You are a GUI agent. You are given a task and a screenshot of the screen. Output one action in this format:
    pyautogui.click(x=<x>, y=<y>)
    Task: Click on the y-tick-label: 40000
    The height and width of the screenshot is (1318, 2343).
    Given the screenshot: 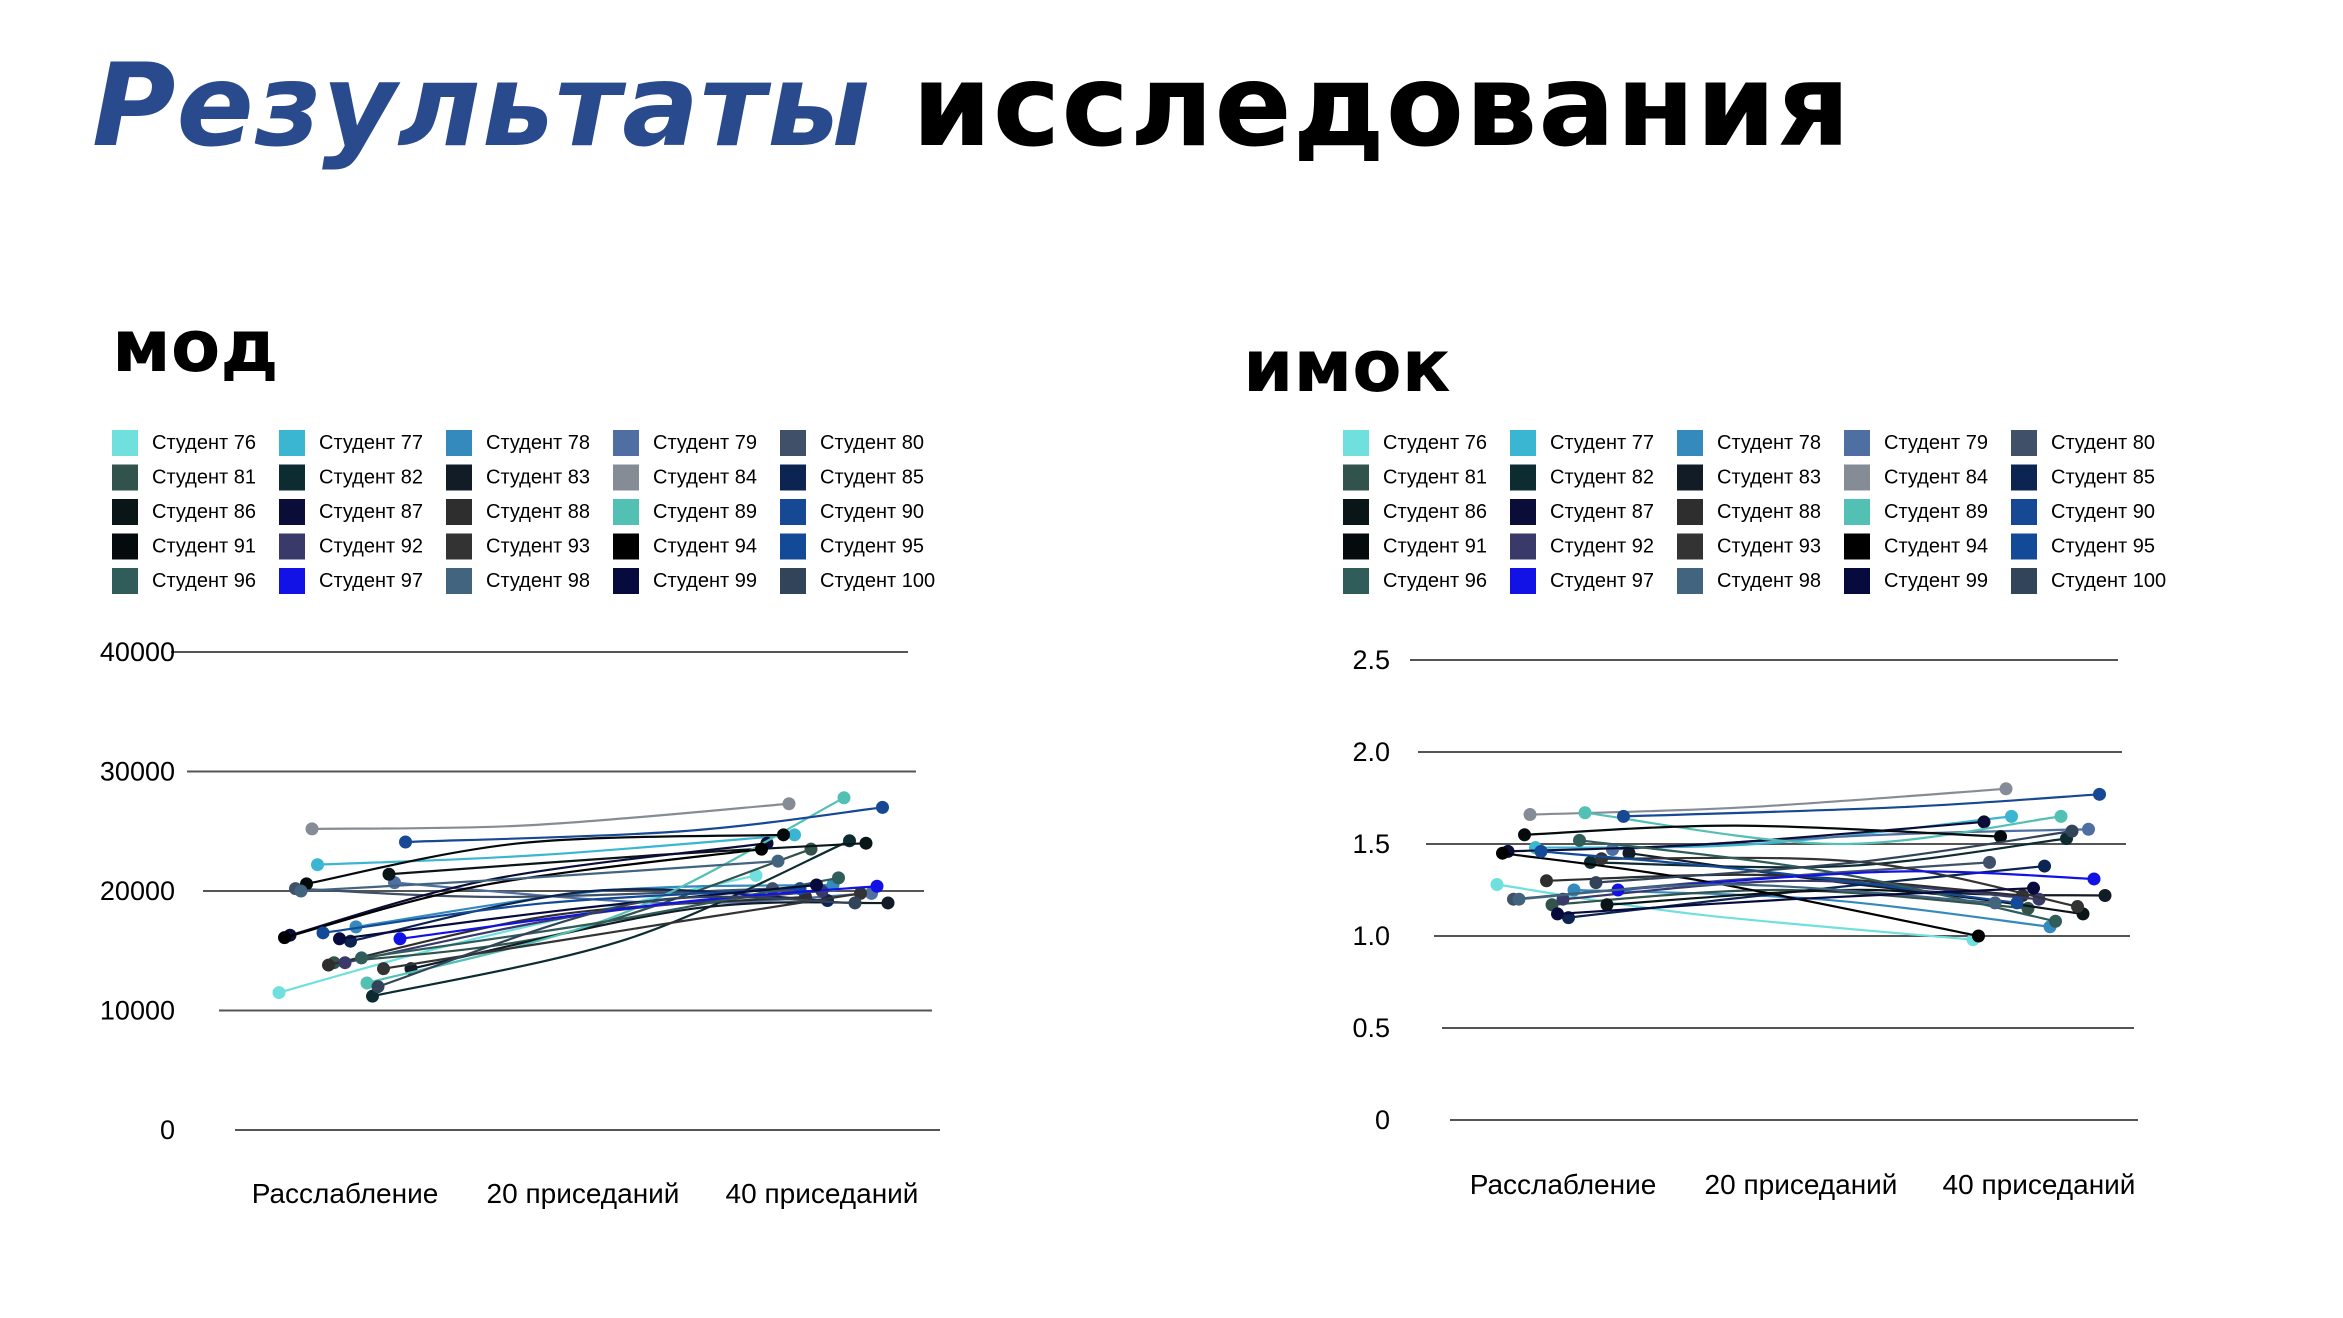 What is the action you would take?
    pyautogui.click(x=137, y=652)
    